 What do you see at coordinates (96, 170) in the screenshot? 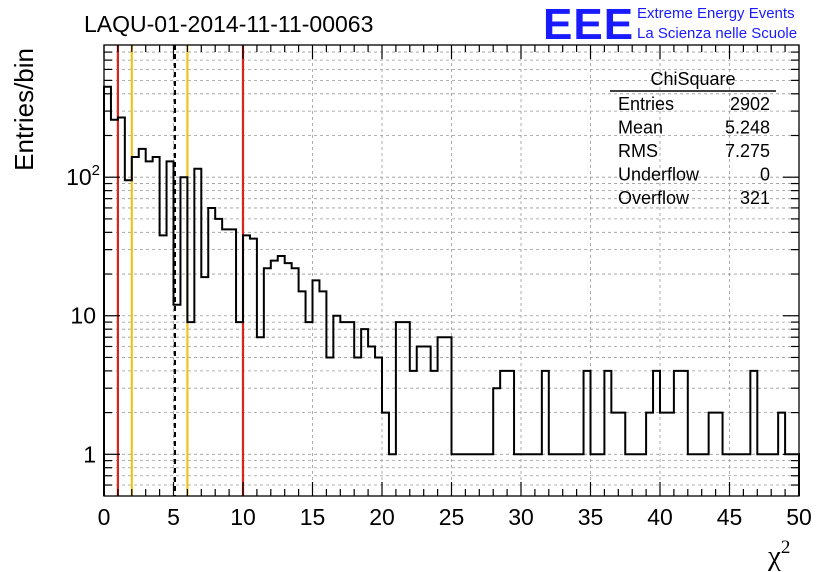
I see `y-tick-label-sup: 2` at bounding box center [96, 170].